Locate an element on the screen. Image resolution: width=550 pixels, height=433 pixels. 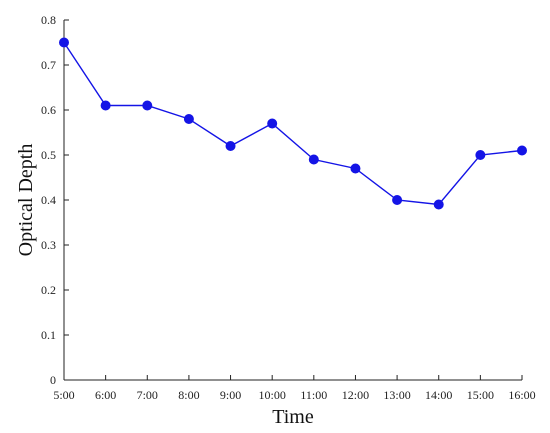
y-tick-label: 0.1 is located at coordinates (48, 335).